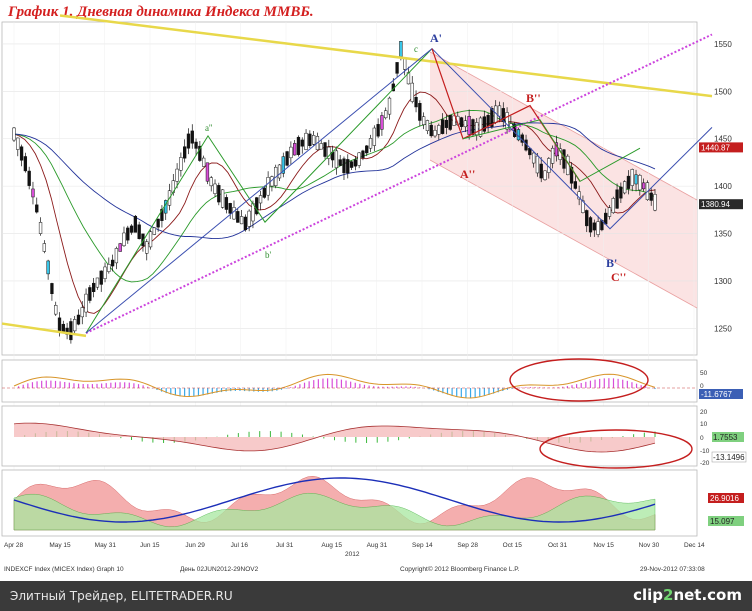 The width and height of the screenshot is (752, 611). Describe the element at coordinates (704, 424) in the screenshot. I see `osc2-tick-10: 10` at that location.